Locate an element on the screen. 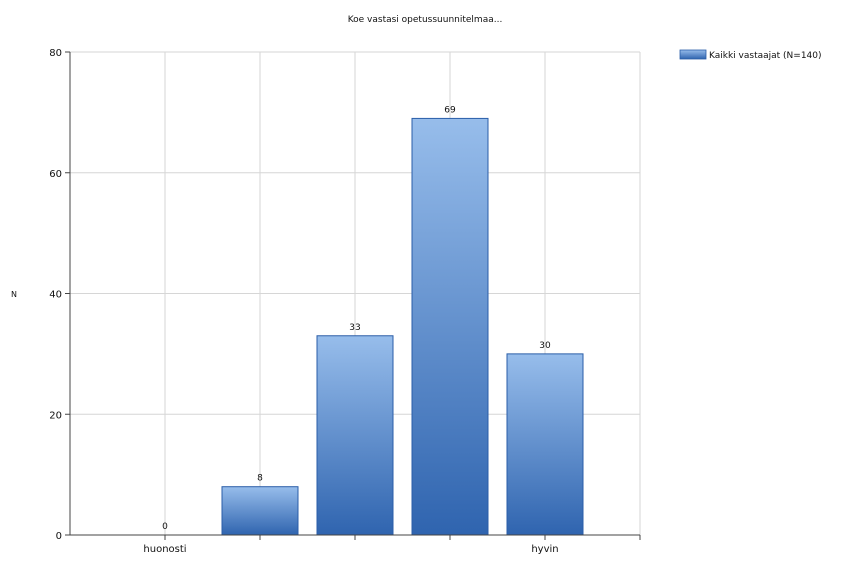 This screenshot has width=857, height=562. x-tick-label: hyvin is located at coordinates (544, 549).